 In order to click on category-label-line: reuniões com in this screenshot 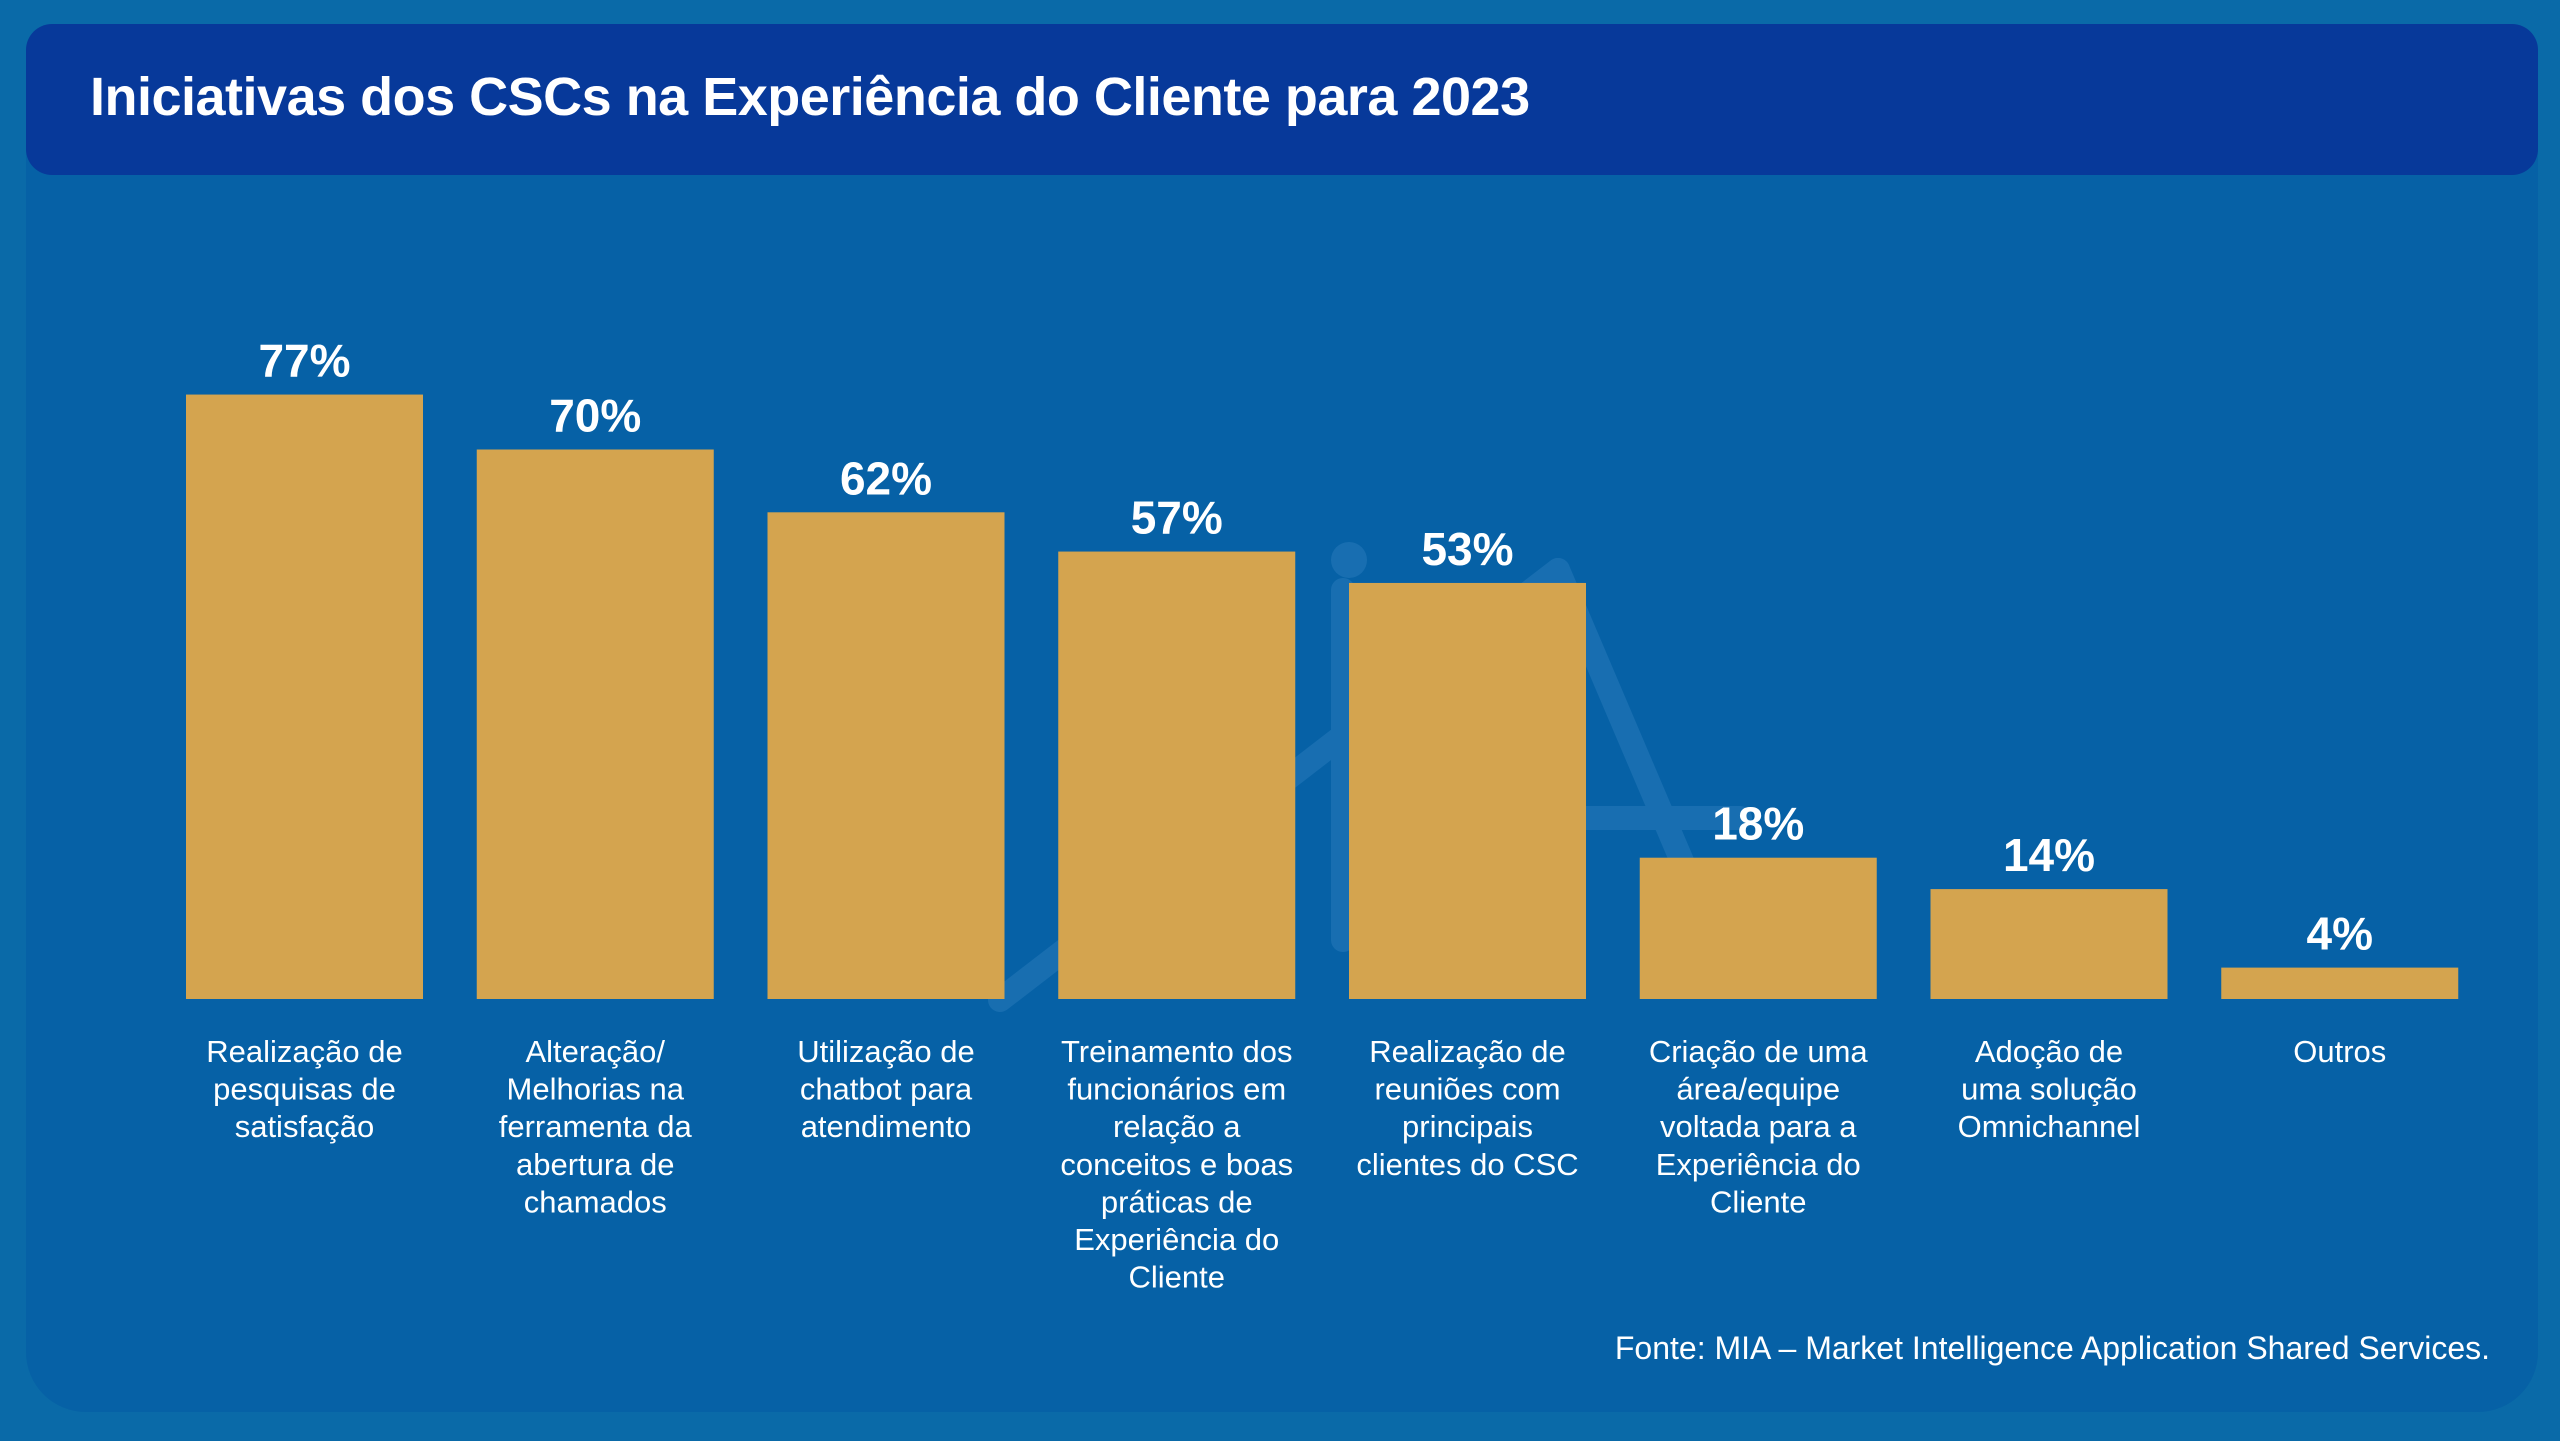, I will do `click(1467, 1089)`.